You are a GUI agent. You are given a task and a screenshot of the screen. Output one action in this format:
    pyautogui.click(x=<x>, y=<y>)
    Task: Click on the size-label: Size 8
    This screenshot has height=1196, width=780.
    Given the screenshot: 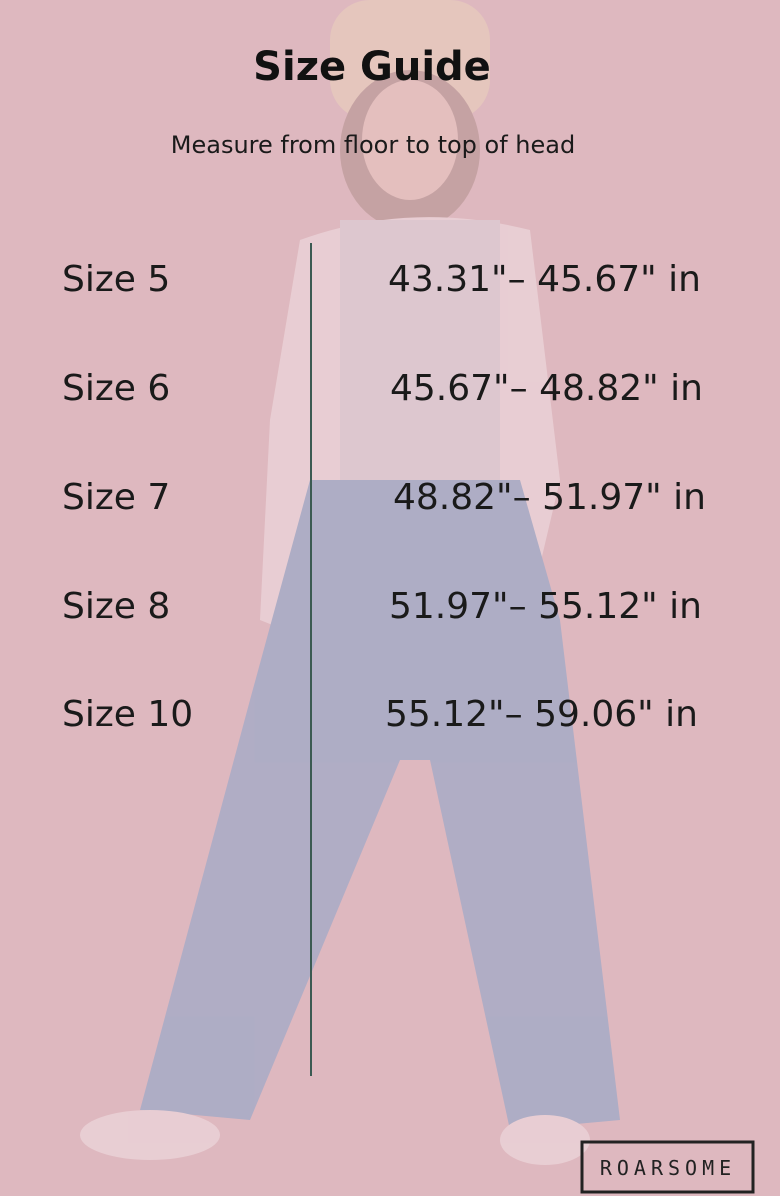 What is the action you would take?
    pyautogui.click(x=116, y=606)
    